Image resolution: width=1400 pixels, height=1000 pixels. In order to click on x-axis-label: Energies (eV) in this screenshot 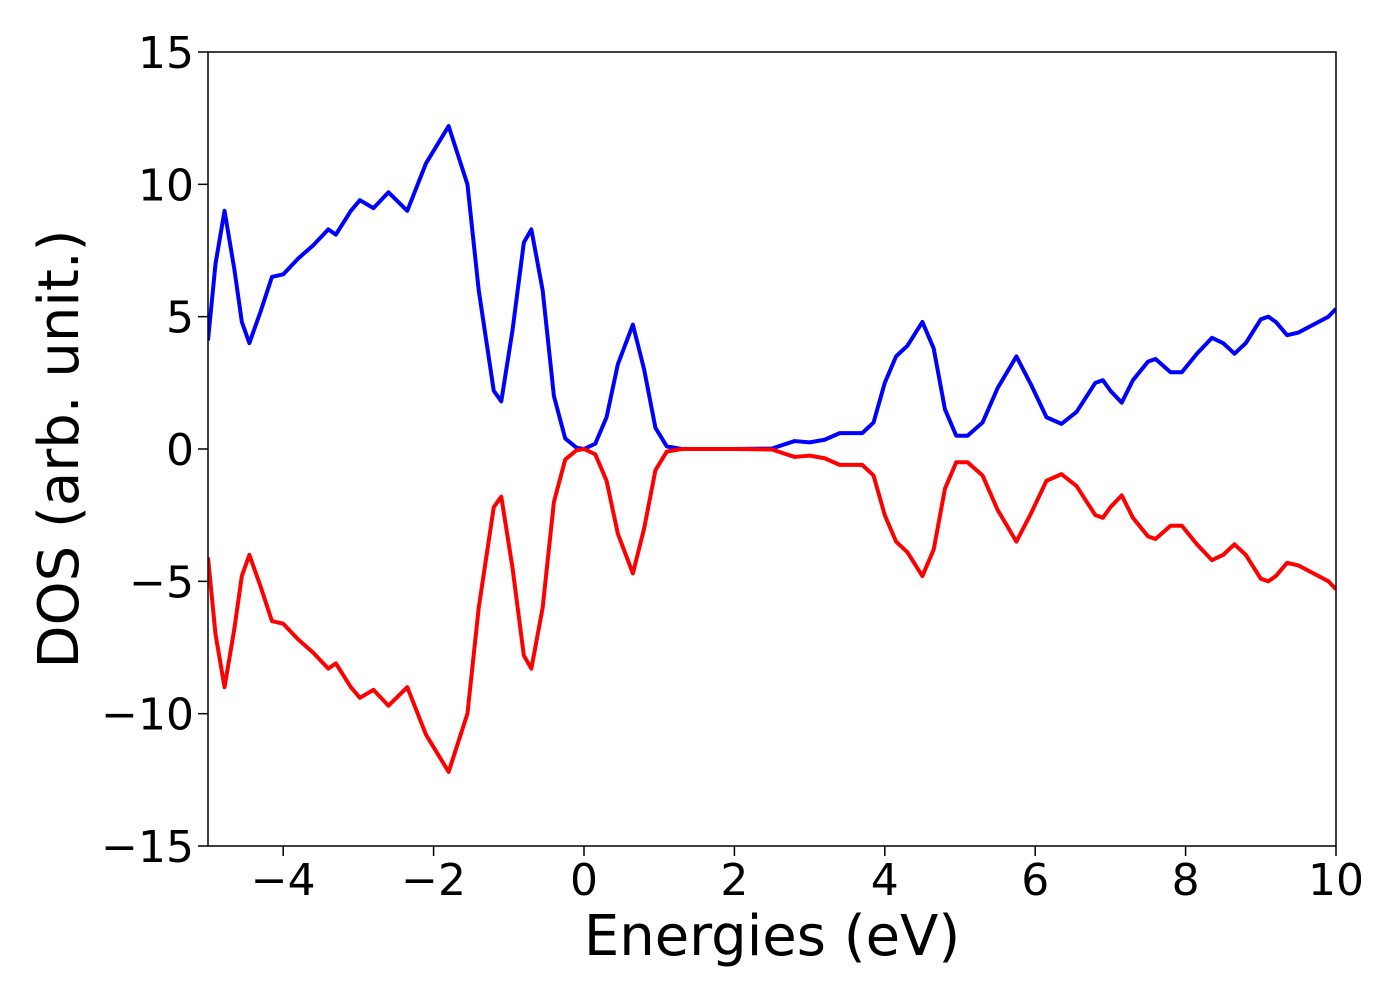, I will do `click(772, 936)`.